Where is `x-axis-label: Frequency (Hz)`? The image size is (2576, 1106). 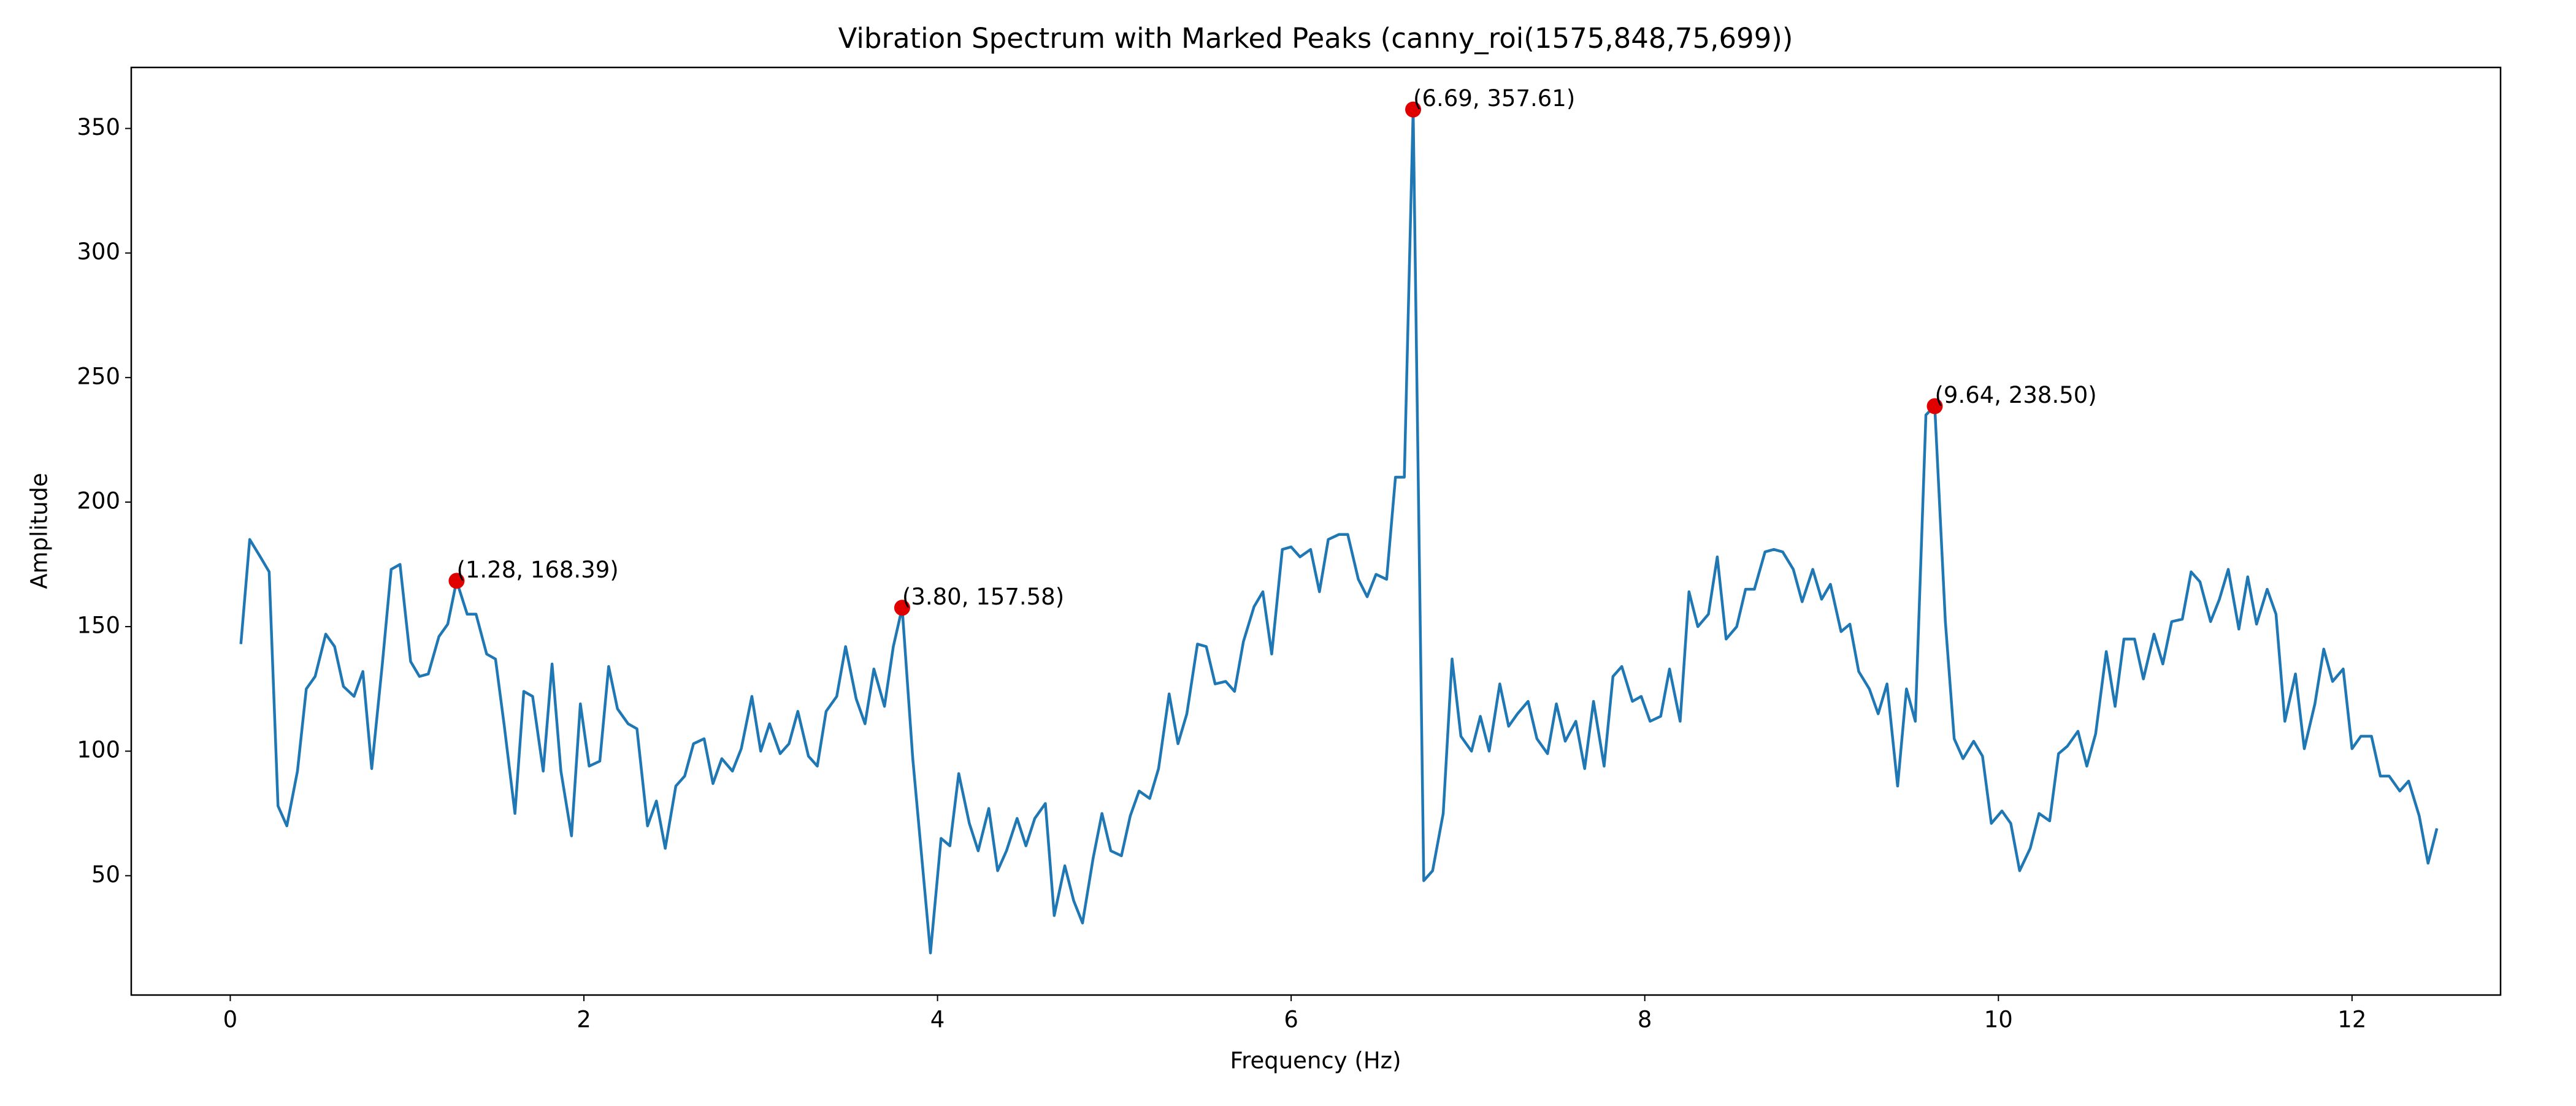 x-axis-label: Frequency (Hz) is located at coordinates (1315, 1061).